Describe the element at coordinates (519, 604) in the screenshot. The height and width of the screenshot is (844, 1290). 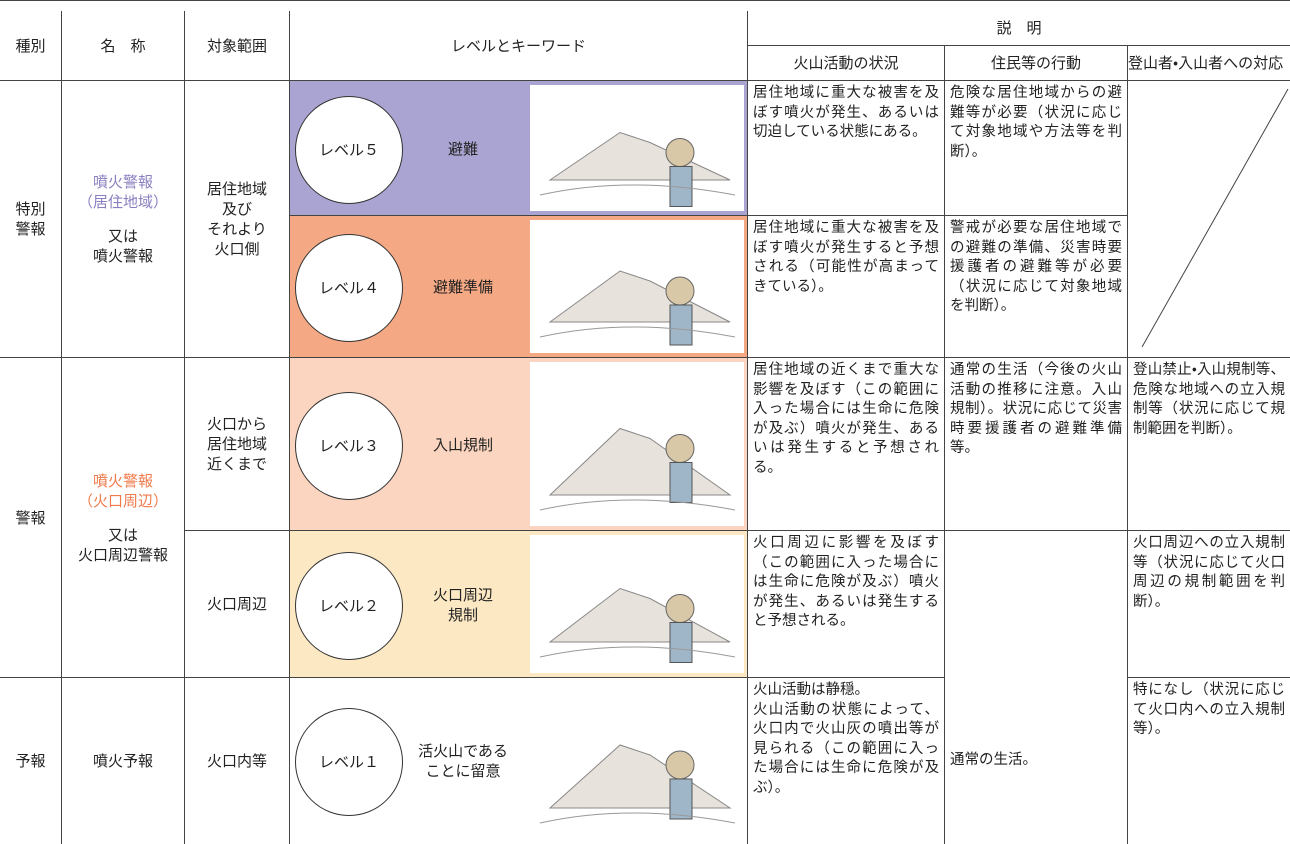
I see `level-cell: レベル２ 火口周辺 規制` at that location.